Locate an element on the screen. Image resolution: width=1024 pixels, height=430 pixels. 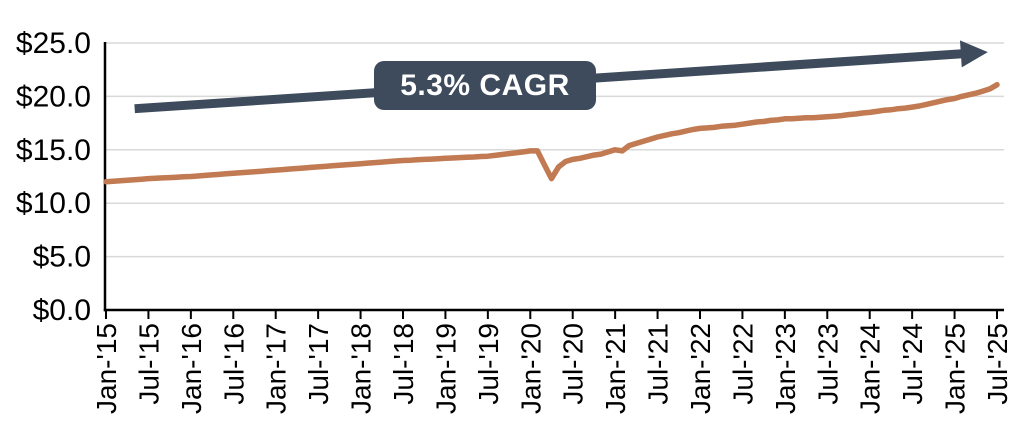
x-tick-label: Jul-'16 is located at coordinates (233, 364).